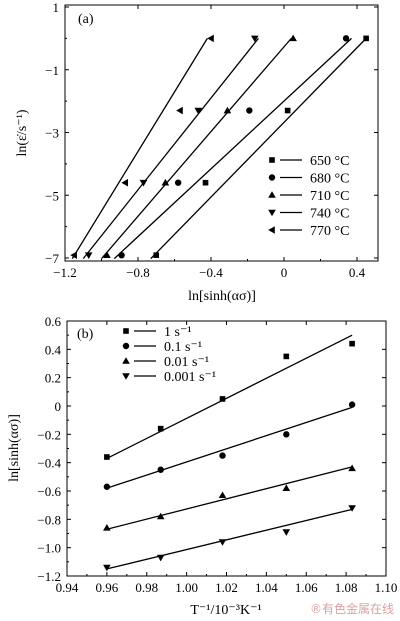 The height and width of the screenshot is (621, 400). I want to click on x-tick-label-b: 0.94, so click(67, 587).